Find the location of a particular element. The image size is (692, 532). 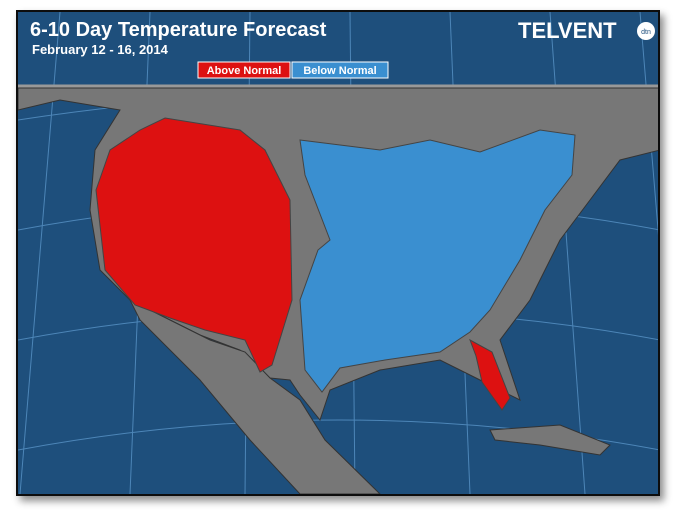

logo-badge is located at coordinates (646, 31).